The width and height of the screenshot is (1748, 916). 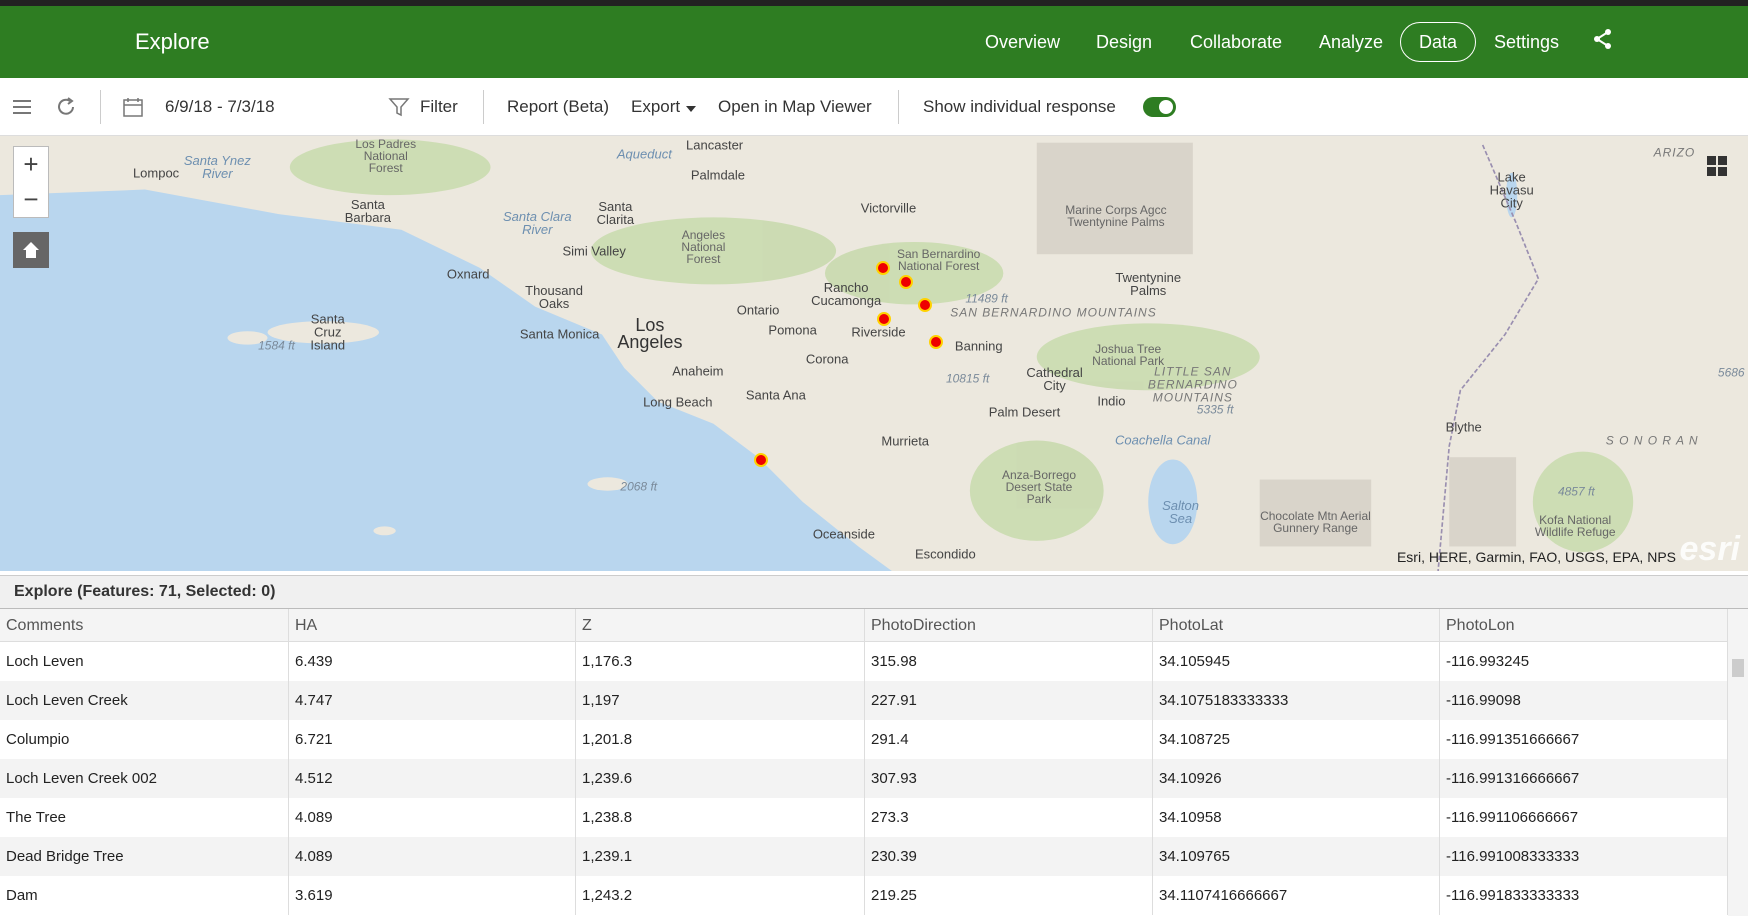 What do you see at coordinates (22, 107) in the screenshot?
I see `menu-icon` at bounding box center [22, 107].